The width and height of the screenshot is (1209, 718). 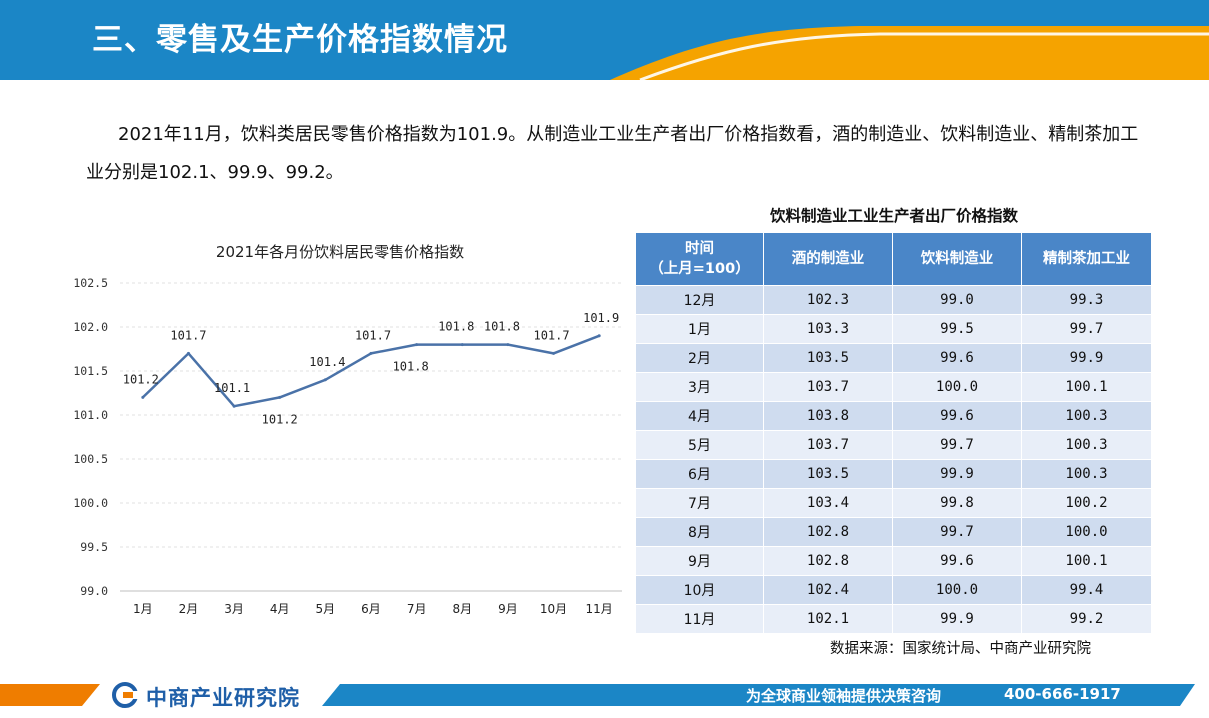 I want to click on footer-background, so click(x=597, y=695).